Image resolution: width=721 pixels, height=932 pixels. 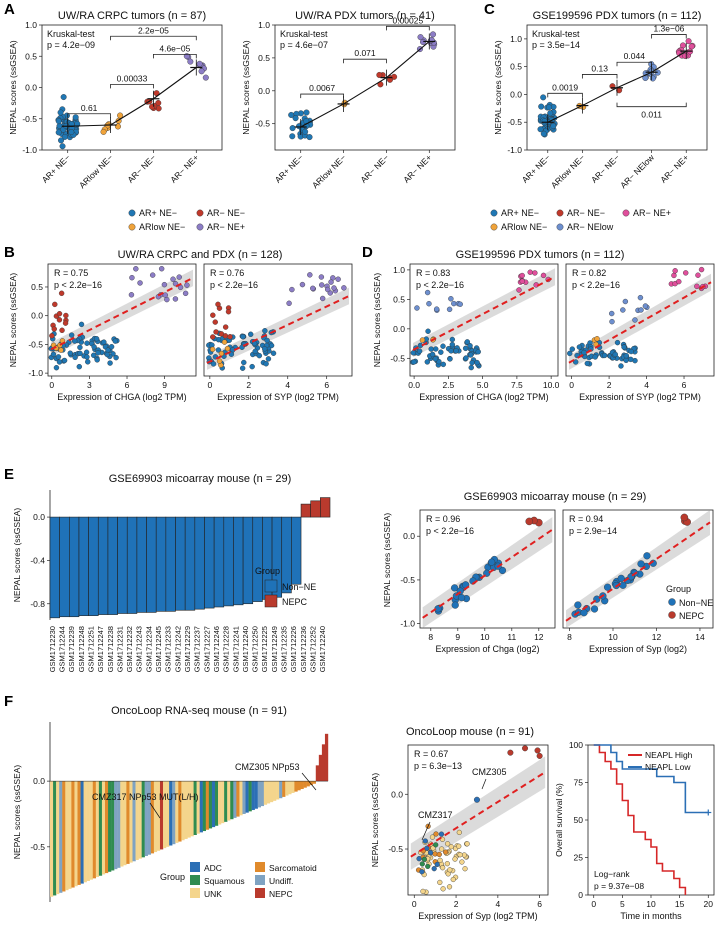 What do you see at coordinates (487, 649) in the screenshot?
I see `x-axis-label: Expression of Chga (log2)` at bounding box center [487, 649].